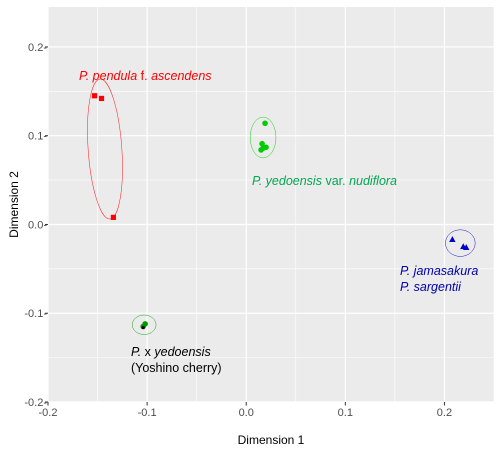 The image size is (502, 454). What do you see at coordinates (35, 403) in the screenshot?
I see `y-tick-label: -0.2-` at bounding box center [35, 403].